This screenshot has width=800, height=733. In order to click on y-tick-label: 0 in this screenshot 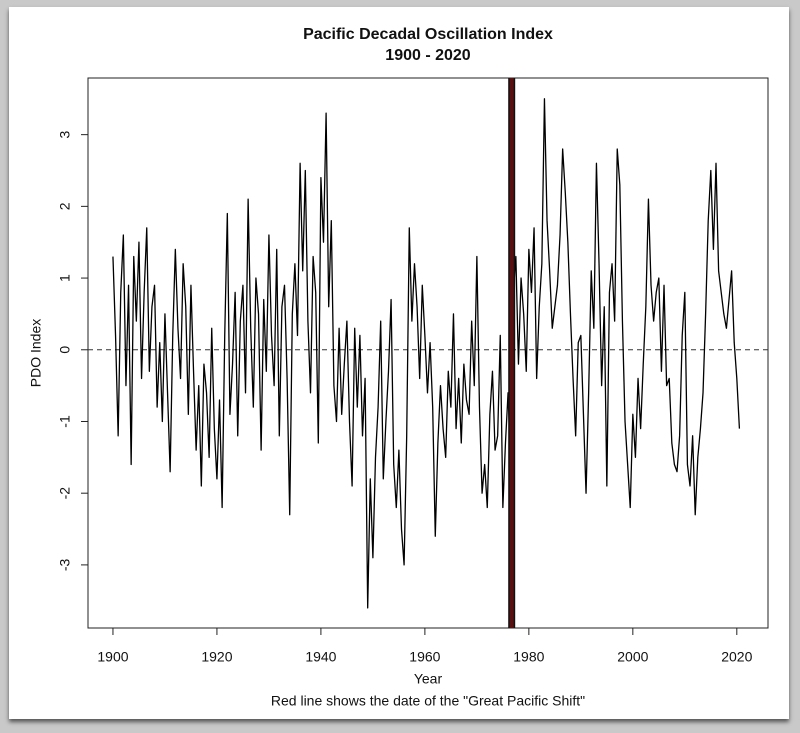, I will do `click(65, 350)`.